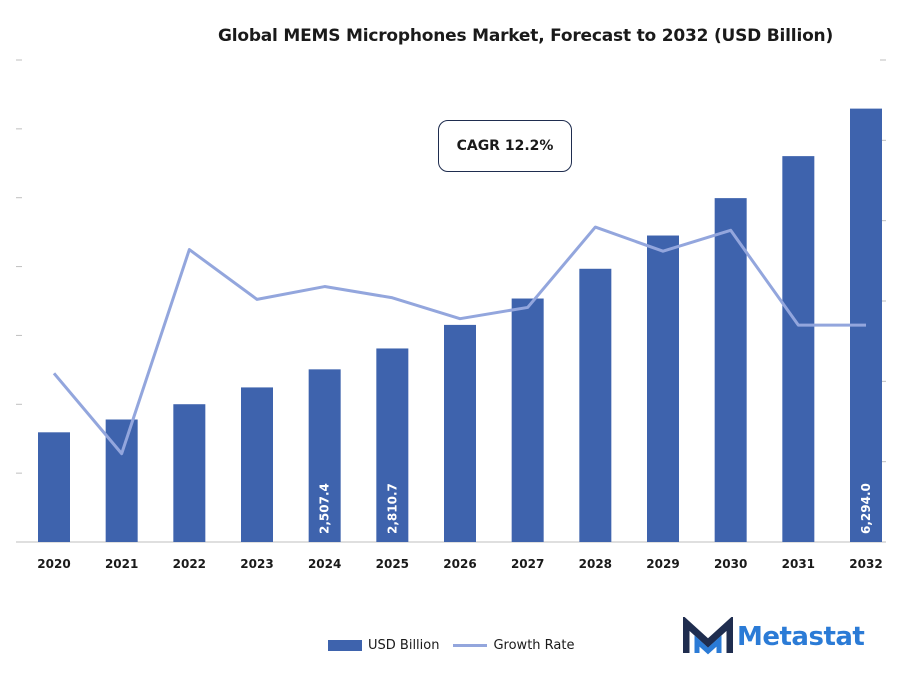 This screenshot has width=901, height=682. What do you see at coordinates (801, 637) in the screenshot?
I see `metastat-logo-text: Metastat` at bounding box center [801, 637].